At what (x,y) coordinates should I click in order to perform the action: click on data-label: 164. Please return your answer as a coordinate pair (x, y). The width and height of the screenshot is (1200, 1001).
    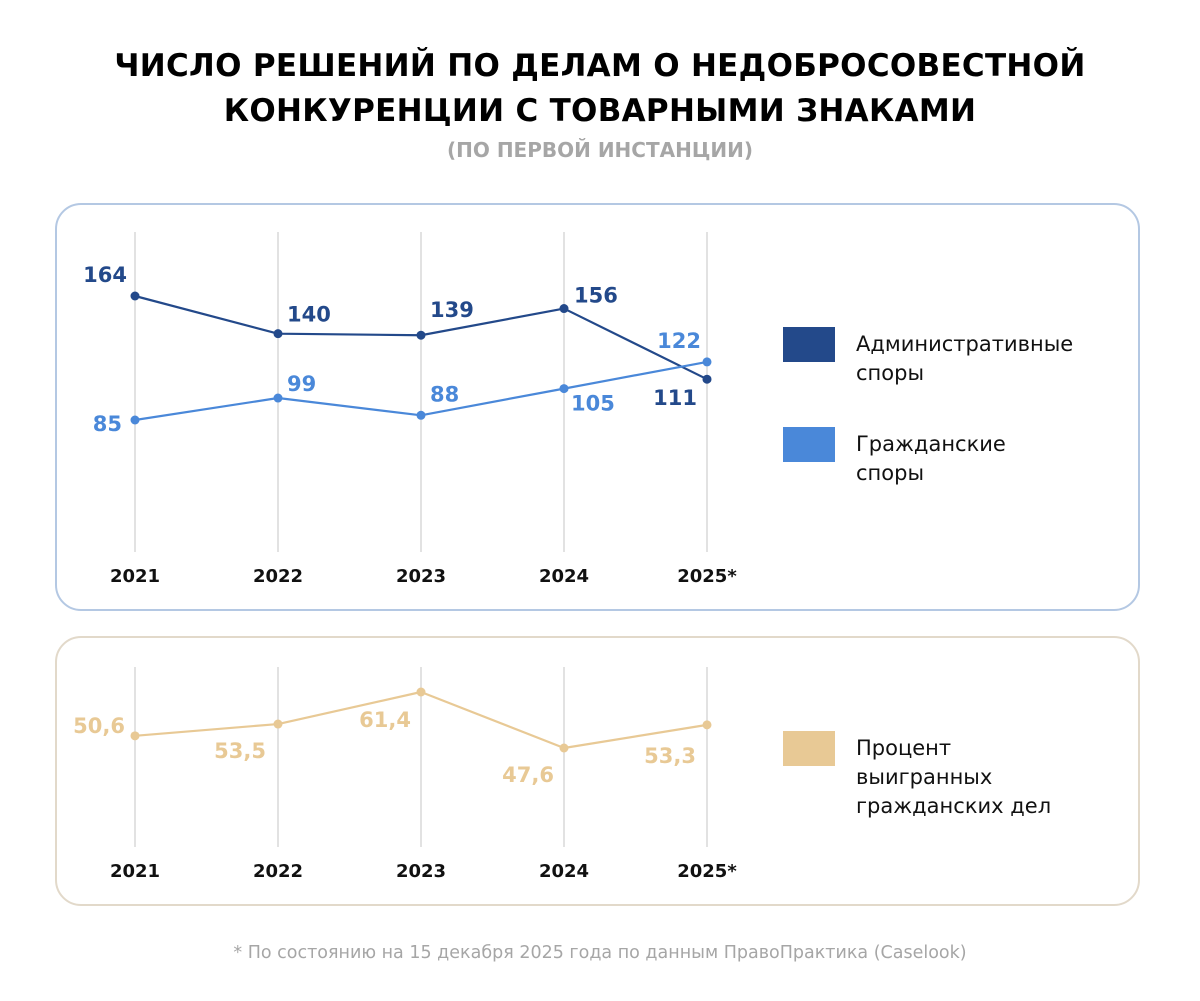
    Looking at the image, I should click on (105, 275).